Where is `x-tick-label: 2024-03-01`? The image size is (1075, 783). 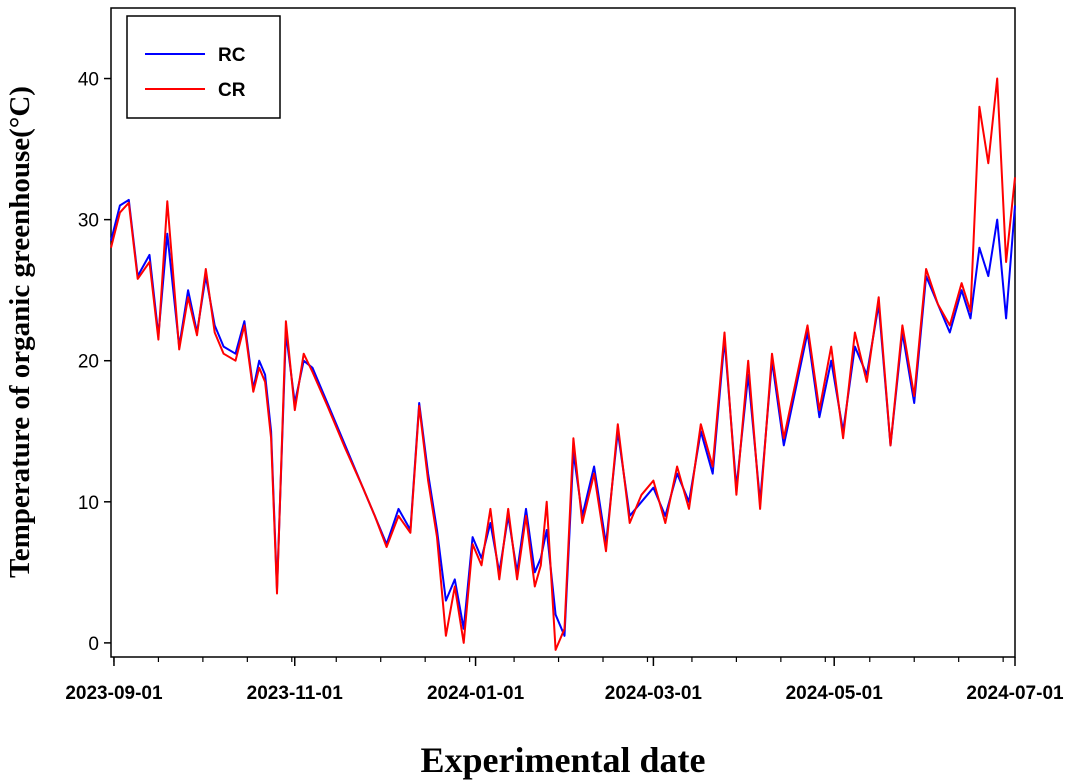 x-tick-label: 2024-03-01 is located at coordinates (654, 693).